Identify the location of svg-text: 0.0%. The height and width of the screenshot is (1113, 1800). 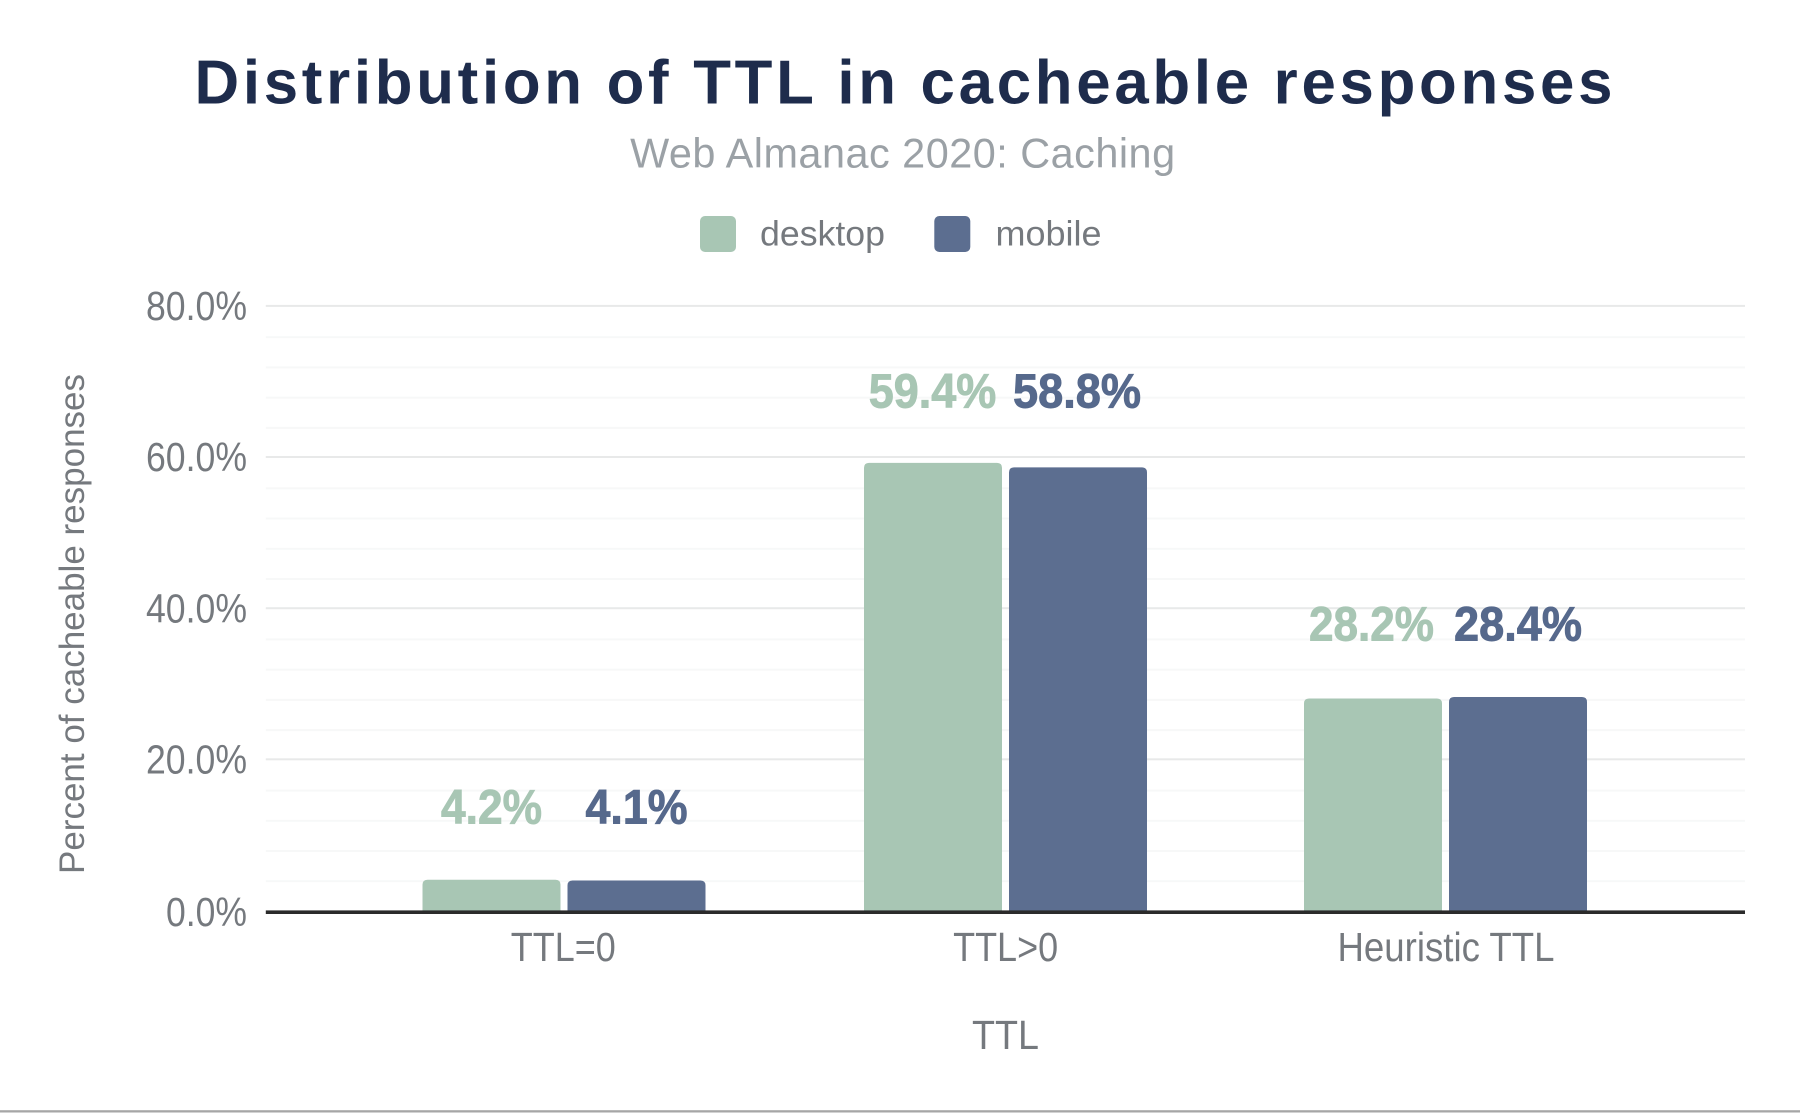
(206, 912).